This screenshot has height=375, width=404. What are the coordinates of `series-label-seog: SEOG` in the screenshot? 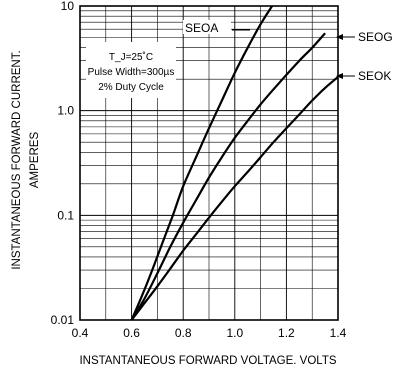 It's located at (375, 37).